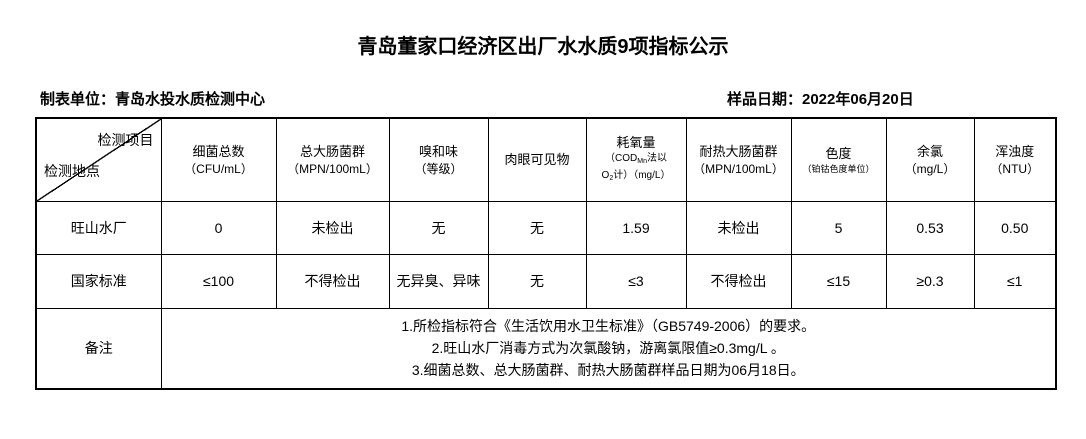 The width and height of the screenshot is (1086, 439). What do you see at coordinates (153, 99) in the screenshot?
I see `producer-label: 制表单位：青岛水投水质检测中心` at bounding box center [153, 99].